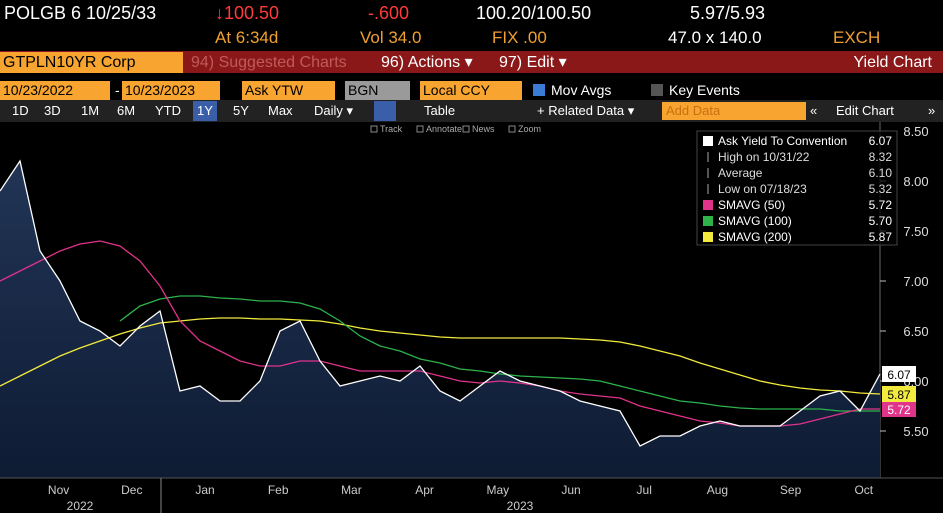 Image resolution: width=943 pixels, height=513 pixels. What do you see at coordinates (288, 90) in the screenshot?
I see `field: Ask YTW` at bounding box center [288, 90].